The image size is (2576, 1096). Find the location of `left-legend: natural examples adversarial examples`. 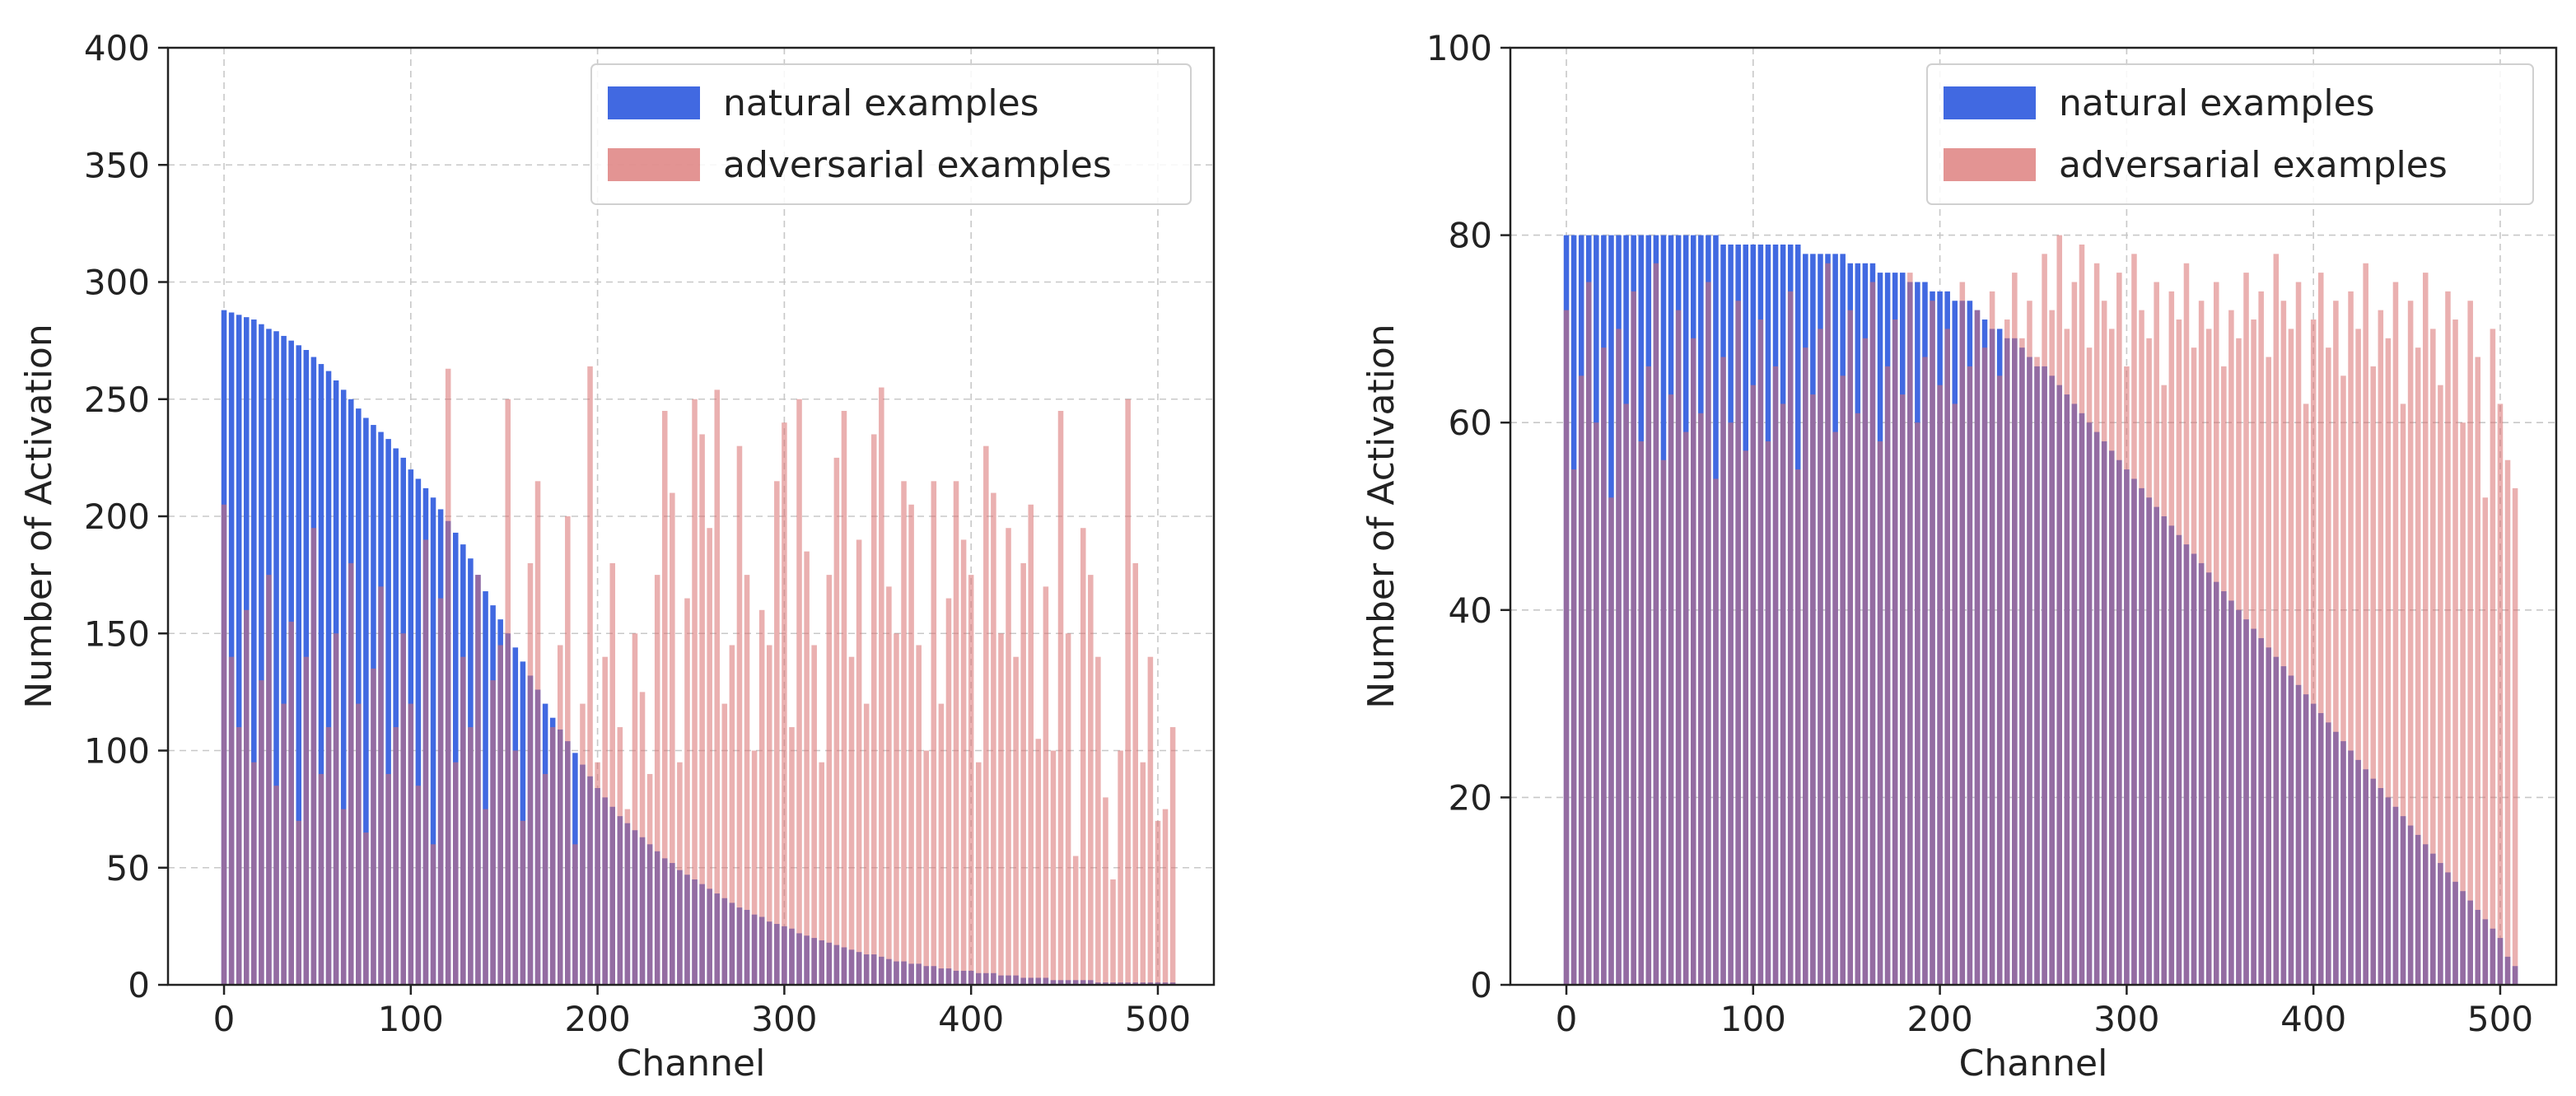

left-legend: natural examples adversarial examples is located at coordinates (891, 134).